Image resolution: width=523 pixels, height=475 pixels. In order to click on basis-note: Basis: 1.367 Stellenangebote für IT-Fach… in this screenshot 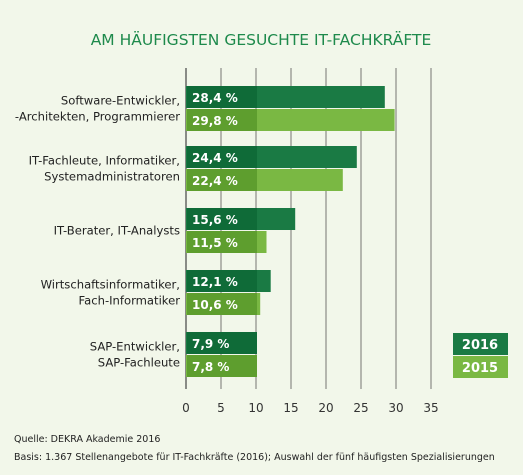, I will do `click(254, 457)`.